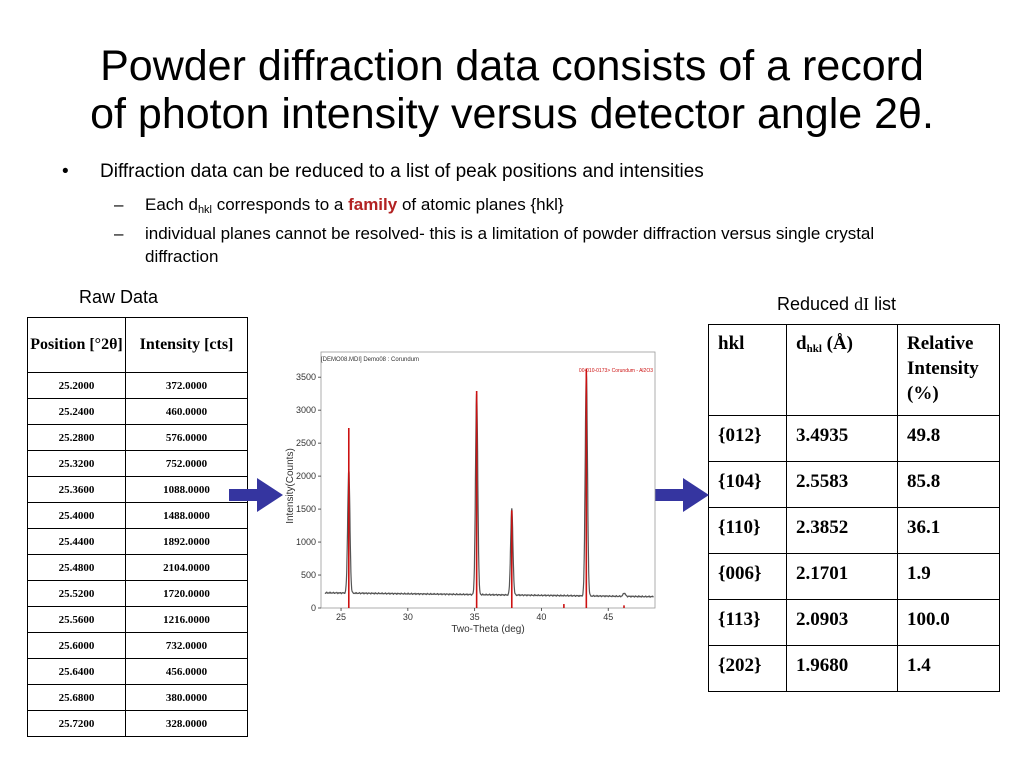 The width and height of the screenshot is (1024, 768). I want to click on y-tick-label: 3000, so click(306, 410).